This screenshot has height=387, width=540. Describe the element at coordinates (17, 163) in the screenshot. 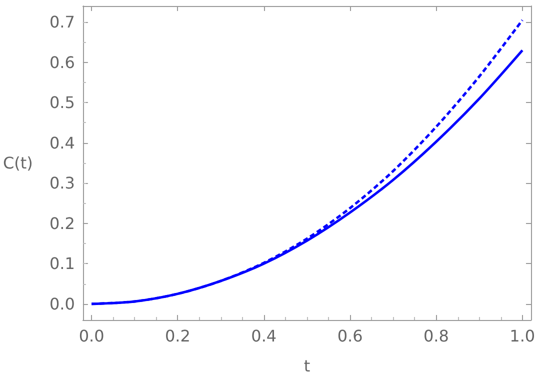

I see `y-axis-title: C(t)` at that location.